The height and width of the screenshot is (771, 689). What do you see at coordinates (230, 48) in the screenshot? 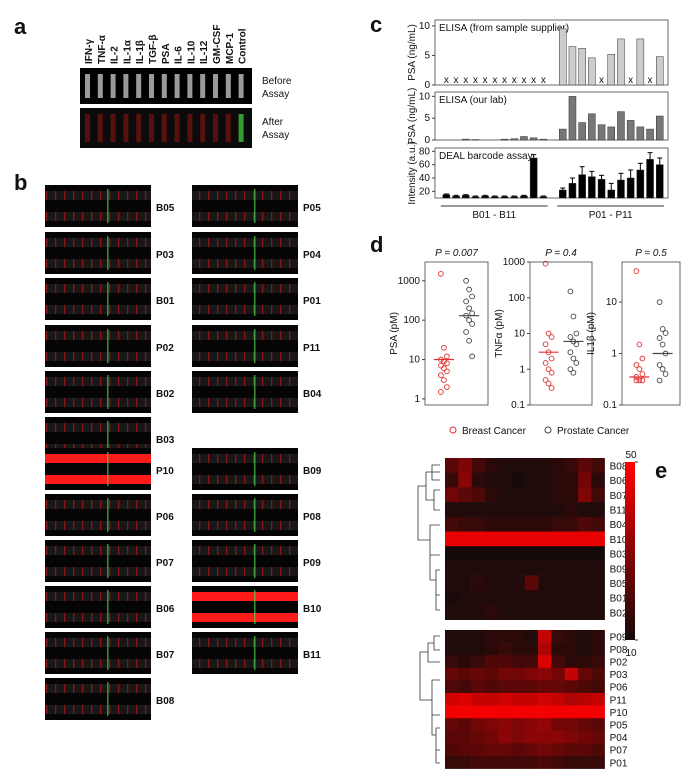
I see `protein-label: MCP-1` at bounding box center [230, 48].